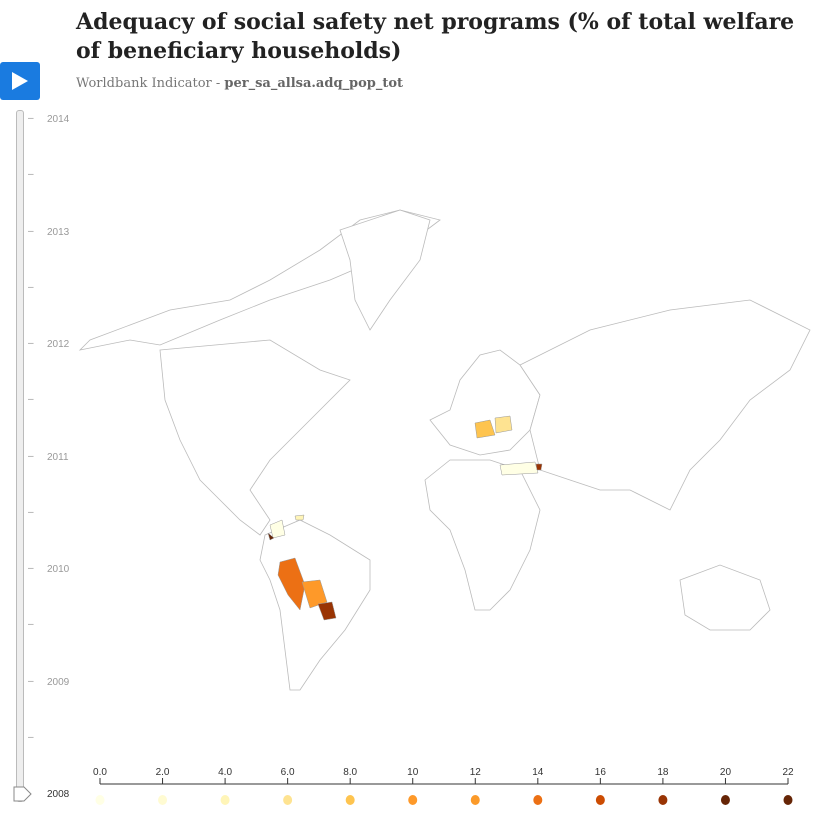 The width and height of the screenshot is (814, 814). I want to click on country-panama, so click(271, 536).